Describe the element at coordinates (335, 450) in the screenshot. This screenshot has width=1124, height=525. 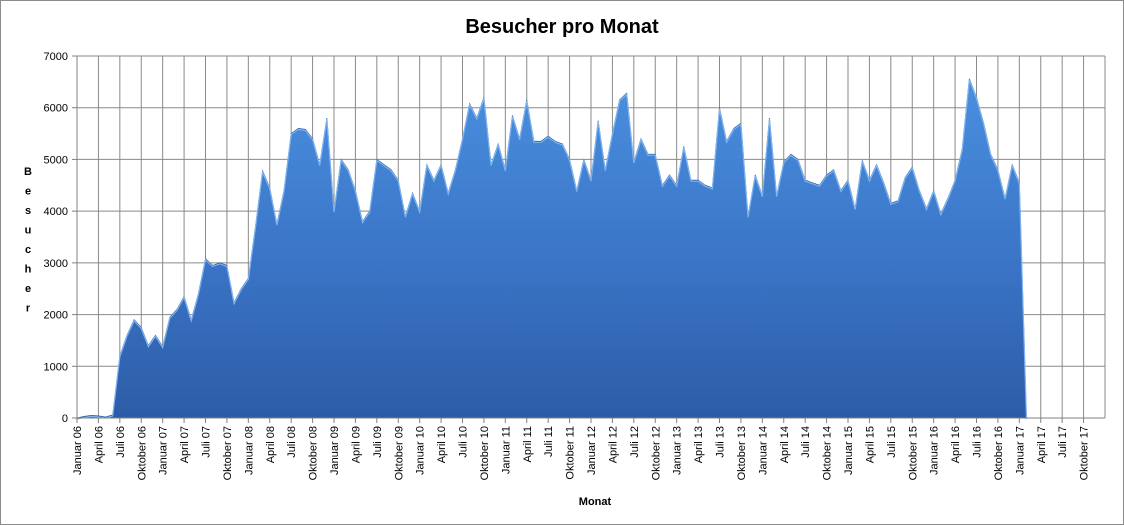
I see `x-tick-label: Januar 09` at that location.